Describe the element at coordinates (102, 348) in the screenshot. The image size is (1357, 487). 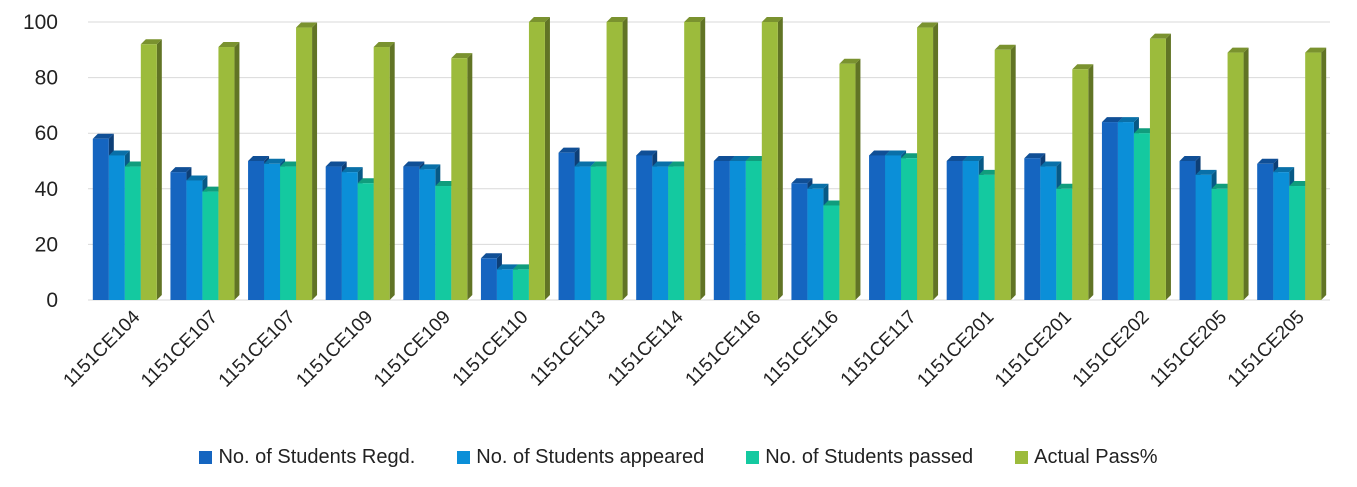
I see `x-tick-label: 1151CE104` at that location.